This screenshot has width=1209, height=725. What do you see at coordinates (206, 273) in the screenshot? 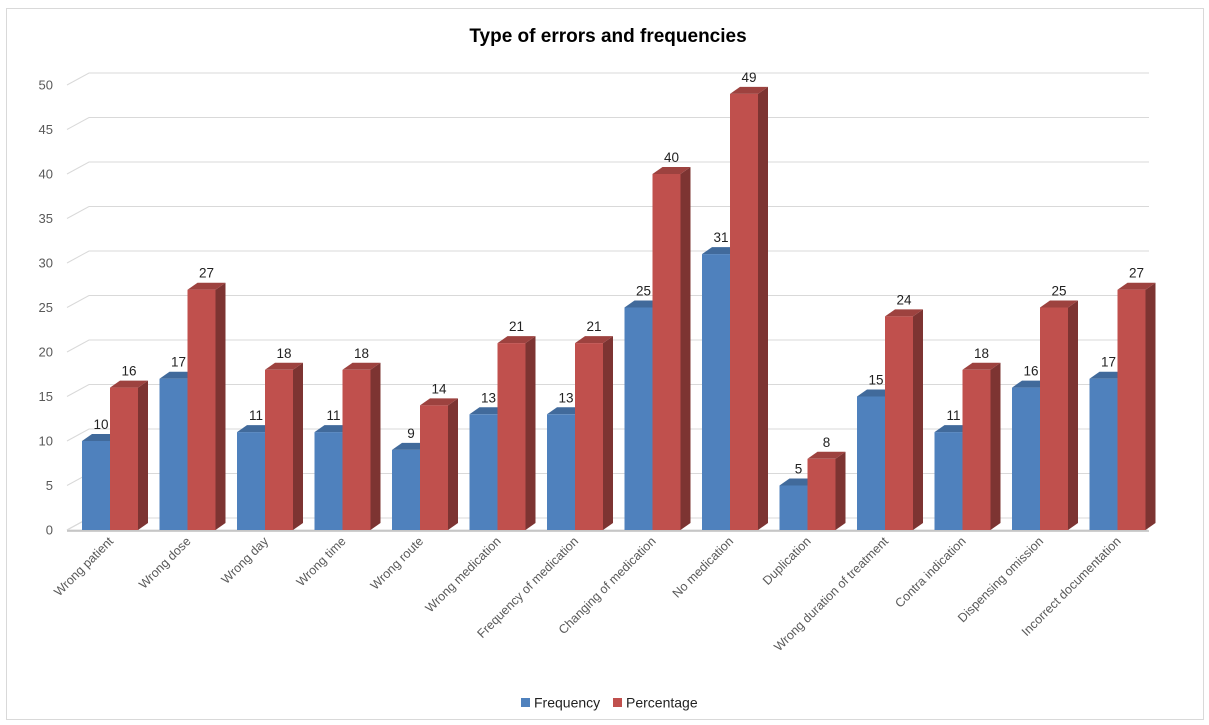
I see `data-label-percentage-wrong-dose: 27` at bounding box center [206, 273].